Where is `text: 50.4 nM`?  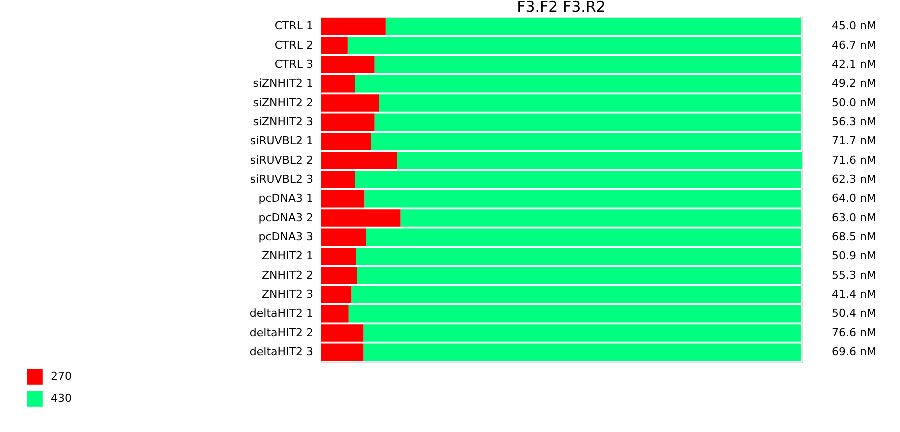
text: 50.4 nM is located at coordinates (854, 313).